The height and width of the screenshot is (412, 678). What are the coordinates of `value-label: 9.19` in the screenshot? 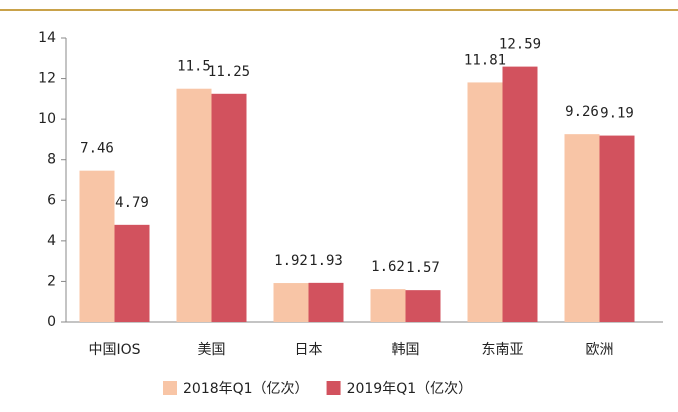 It's located at (617, 114).